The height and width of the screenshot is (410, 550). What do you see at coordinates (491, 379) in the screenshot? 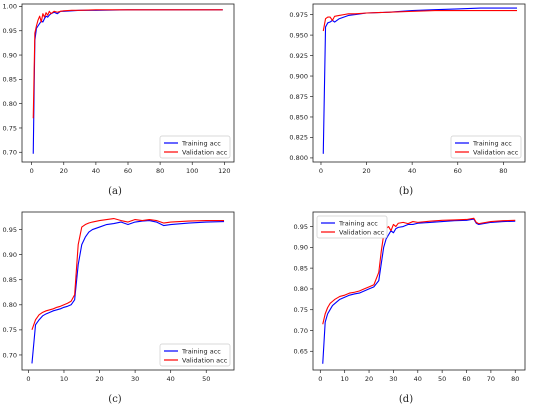
I see `x-tick-label: 70` at bounding box center [491, 379].